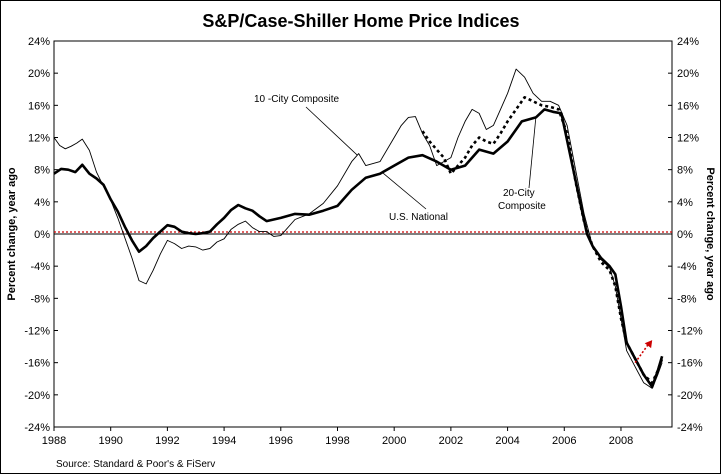  I want to click on chart-title: S&P/Case-Shiller Home Price Indices, so click(360, 21).